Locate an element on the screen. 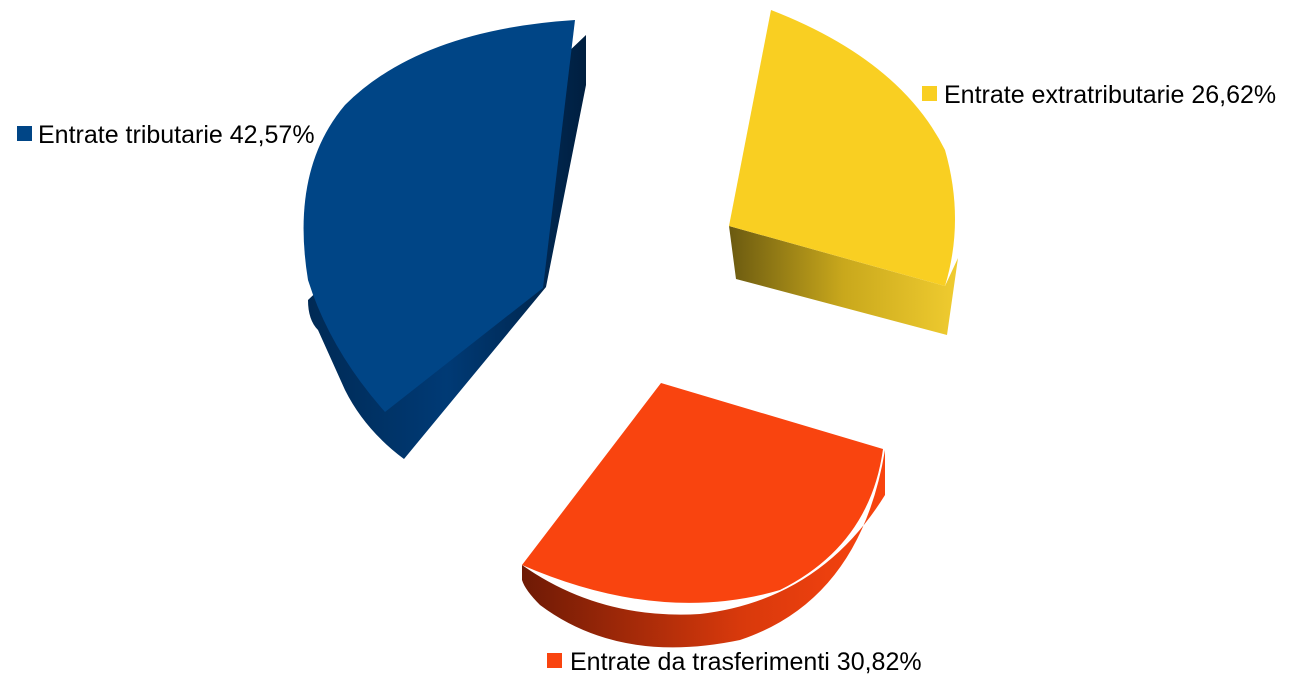 The image size is (1299, 679). slice-top-entrate-da-trasferimenti is located at coordinates (702, 493).